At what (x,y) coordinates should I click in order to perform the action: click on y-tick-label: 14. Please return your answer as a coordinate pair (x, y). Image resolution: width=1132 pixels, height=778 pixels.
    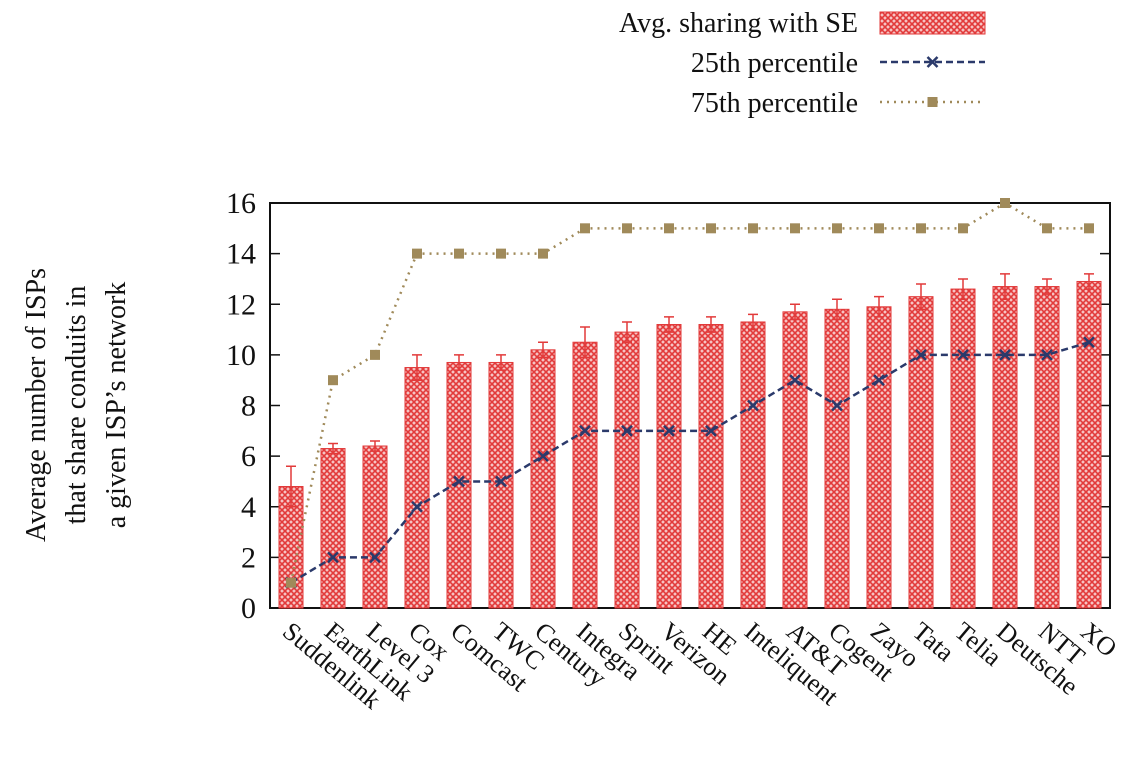
    Looking at the image, I should click on (241, 254).